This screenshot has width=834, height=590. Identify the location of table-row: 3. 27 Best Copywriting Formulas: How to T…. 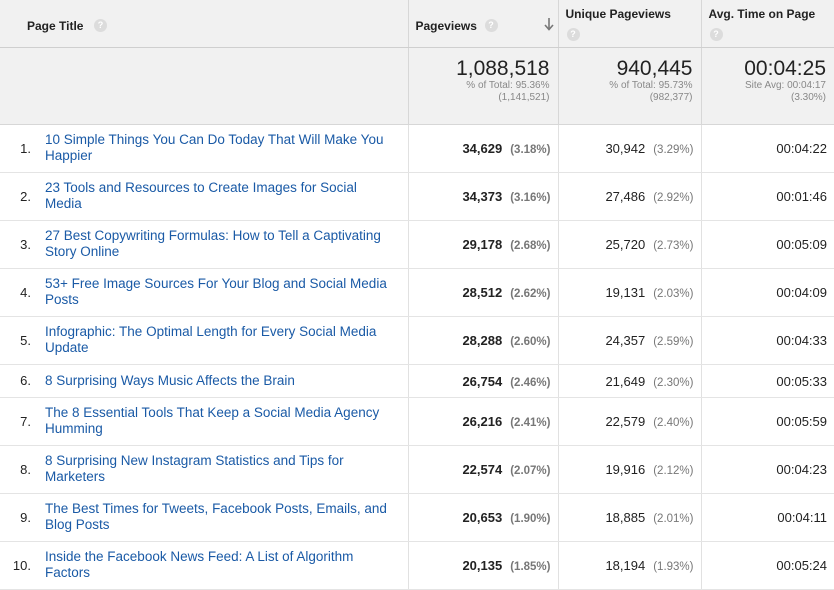
(417, 245).